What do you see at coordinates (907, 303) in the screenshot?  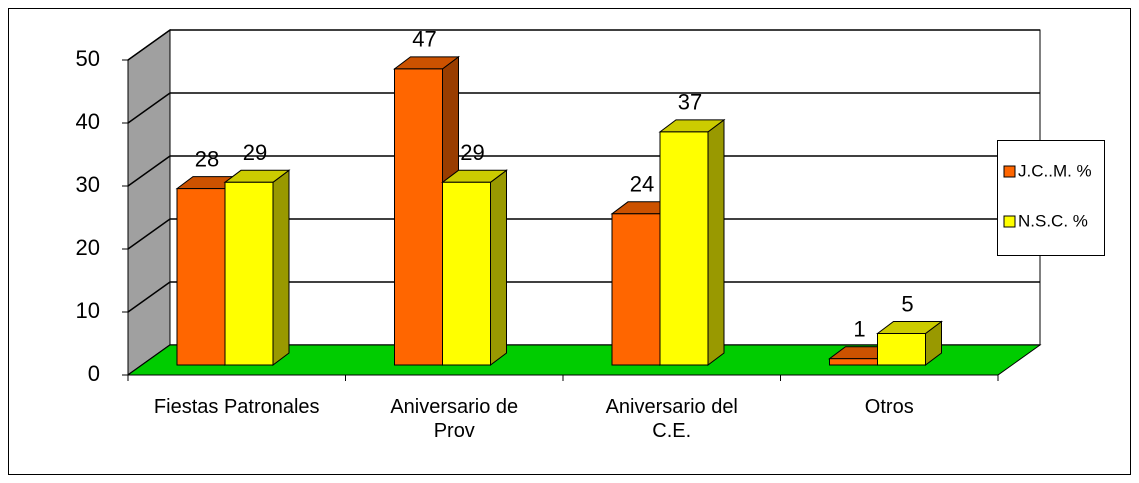 I see `value-label: 5` at bounding box center [907, 303].